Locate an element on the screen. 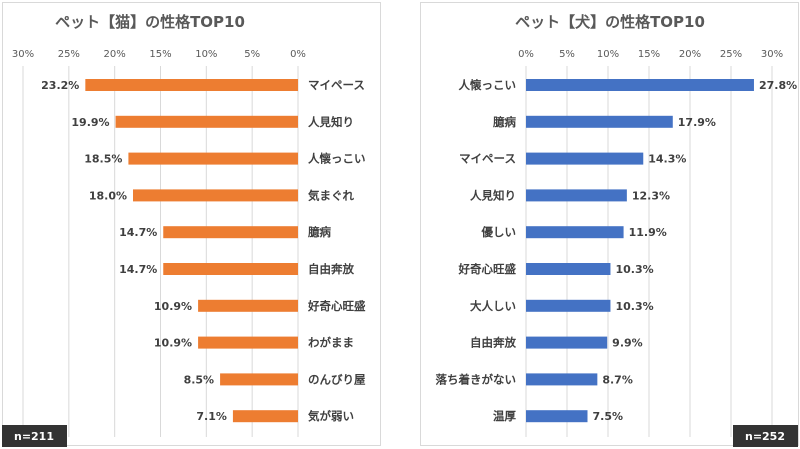  cat-category-label: 臆病 is located at coordinates (319, 232).